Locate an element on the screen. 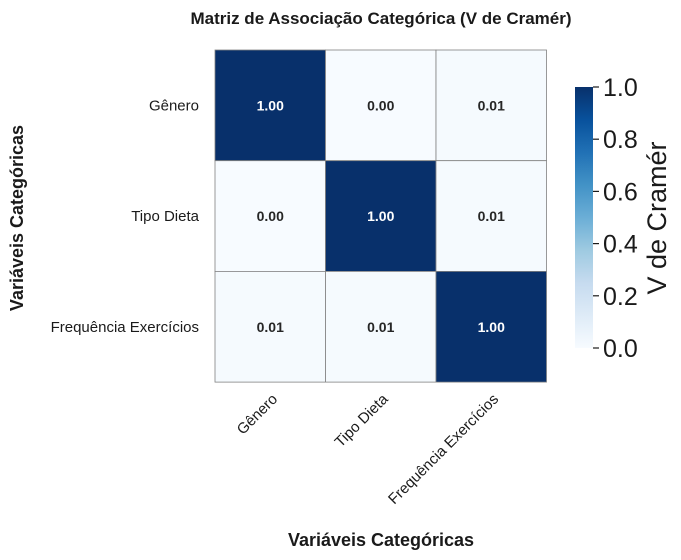 The width and height of the screenshot is (681, 560). colorbar-tick-label: 0.4 is located at coordinates (620, 245).